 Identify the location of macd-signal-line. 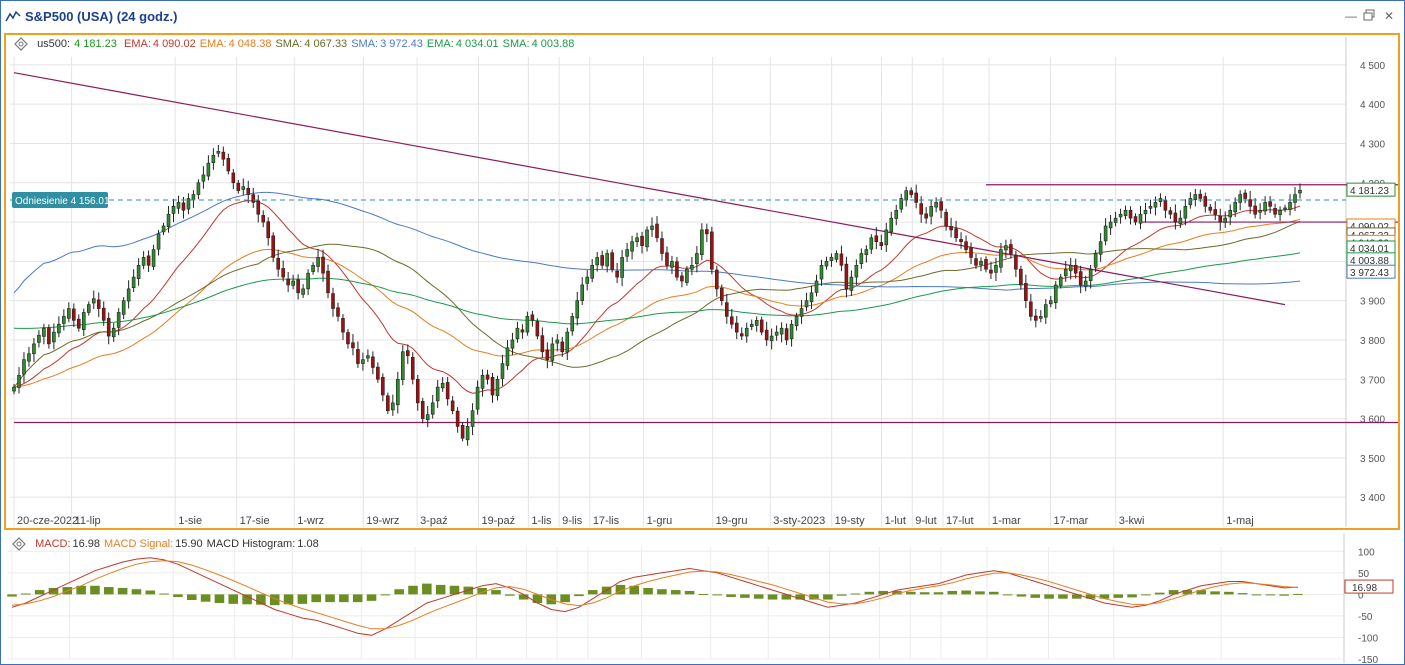
(655, 595).